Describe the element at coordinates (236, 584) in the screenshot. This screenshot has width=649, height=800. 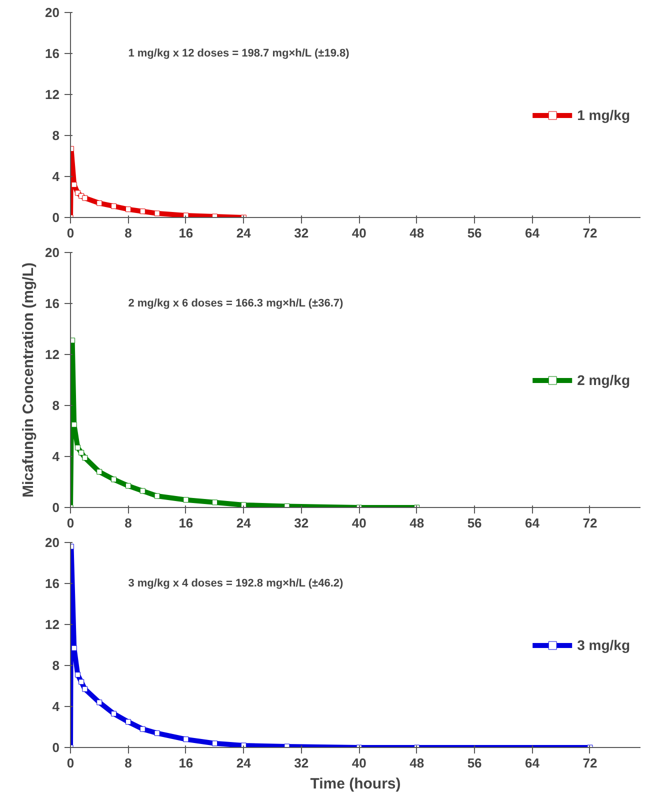
I see `annotation: 3 mg/kg x 4 doses = 192.8 mg×h/L (±46.2)` at that location.